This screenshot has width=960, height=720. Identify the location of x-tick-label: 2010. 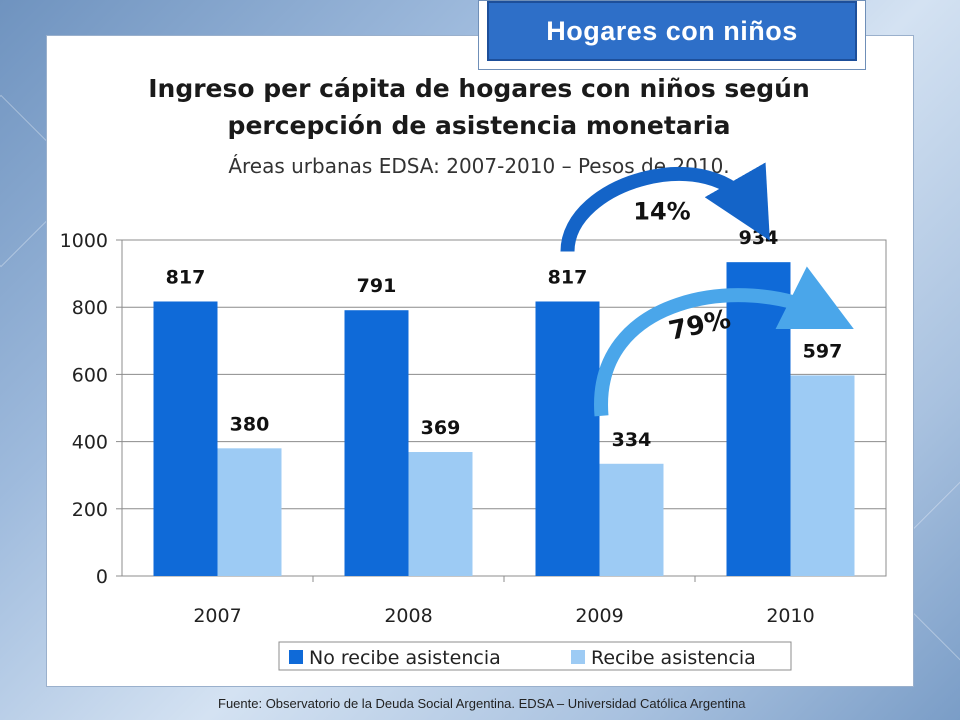
(790, 616).